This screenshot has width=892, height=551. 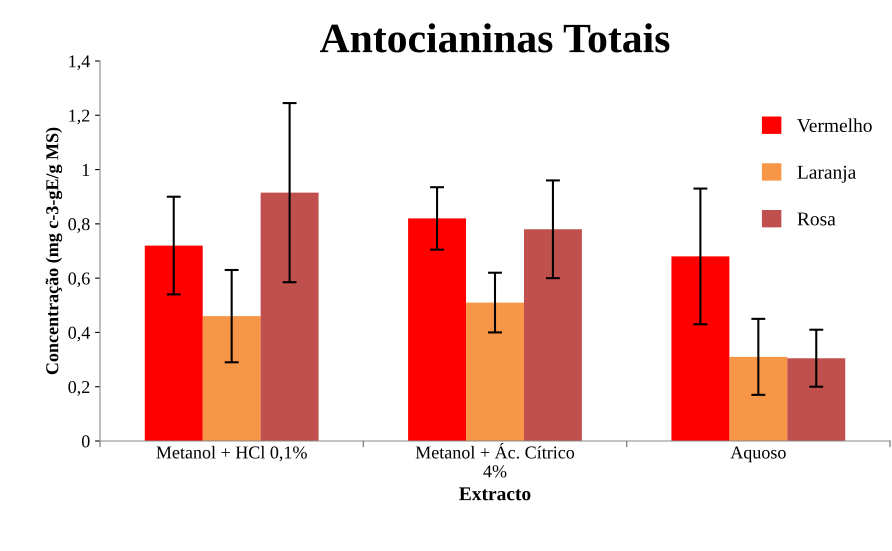 What do you see at coordinates (826, 174) in the screenshot?
I see `legend-label: Laranja` at bounding box center [826, 174].